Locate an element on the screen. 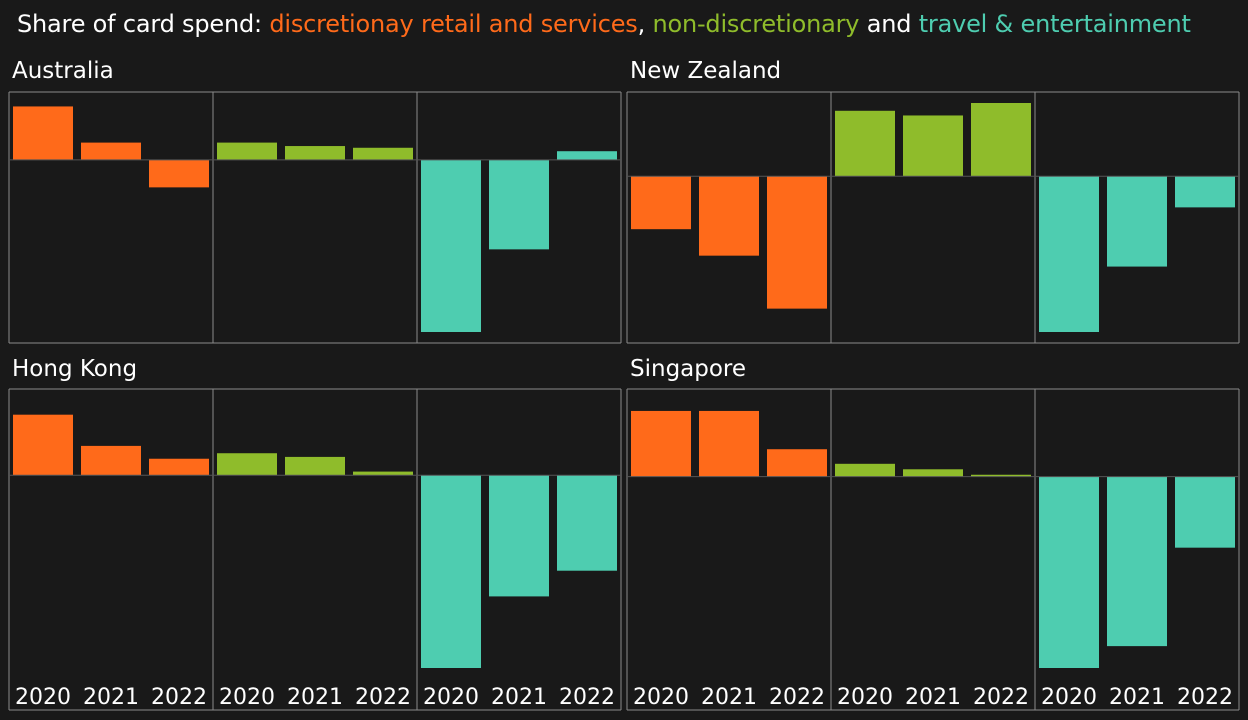 This screenshot has height=720, width=1248. bar-singapore-travel-2022 is located at coordinates (1205, 512).